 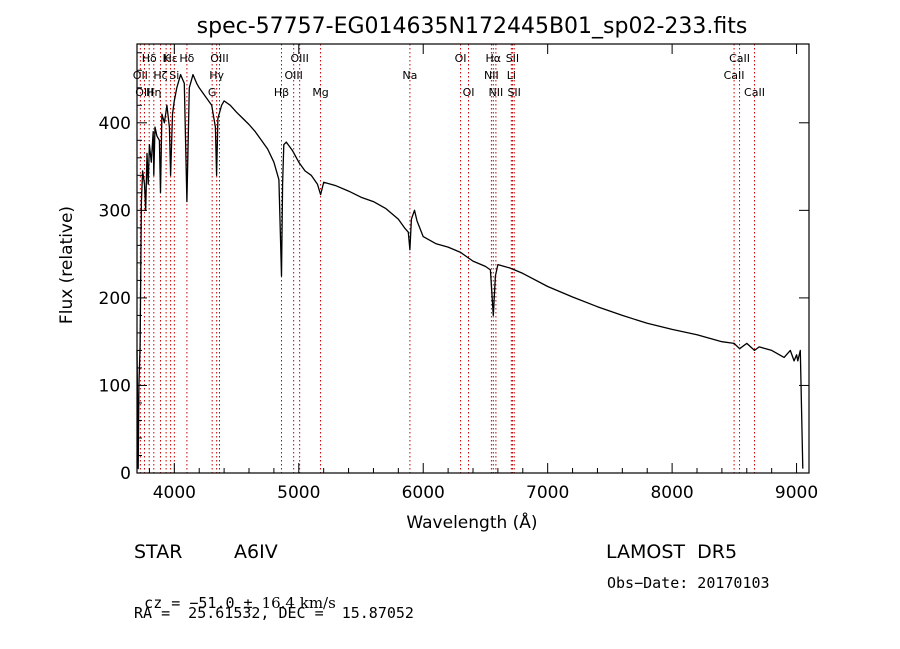 I want to click on y-tick-label-4: 400, so click(x=115, y=124).